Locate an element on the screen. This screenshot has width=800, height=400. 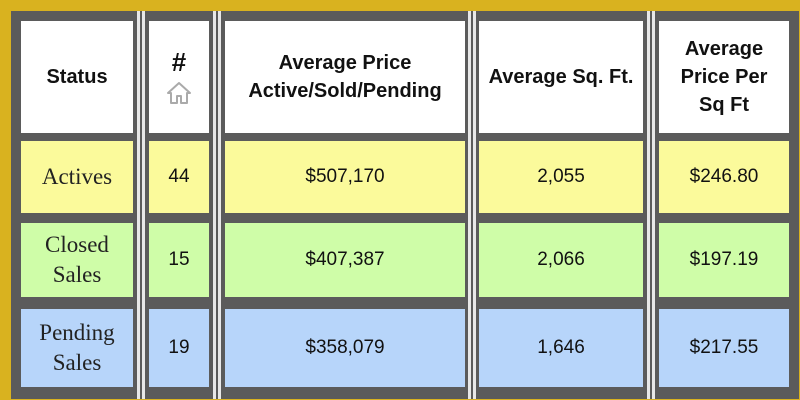
table-row-closed-status: Closed Sales is located at coordinates (77, 260).